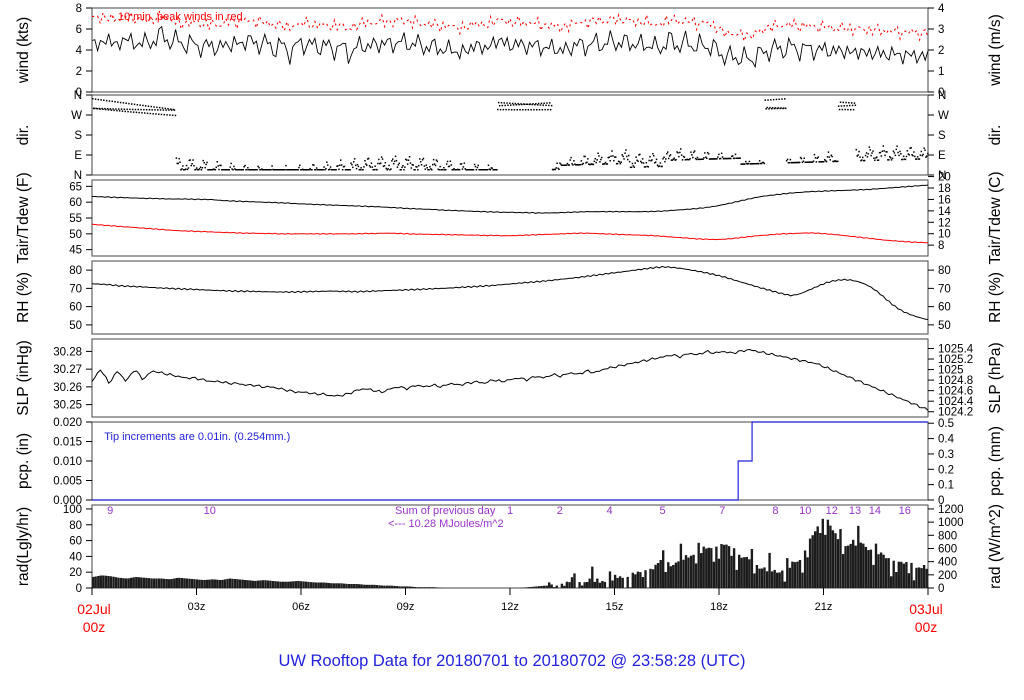  I want to click on tick-label-dir-1: W, so click(943, 116).